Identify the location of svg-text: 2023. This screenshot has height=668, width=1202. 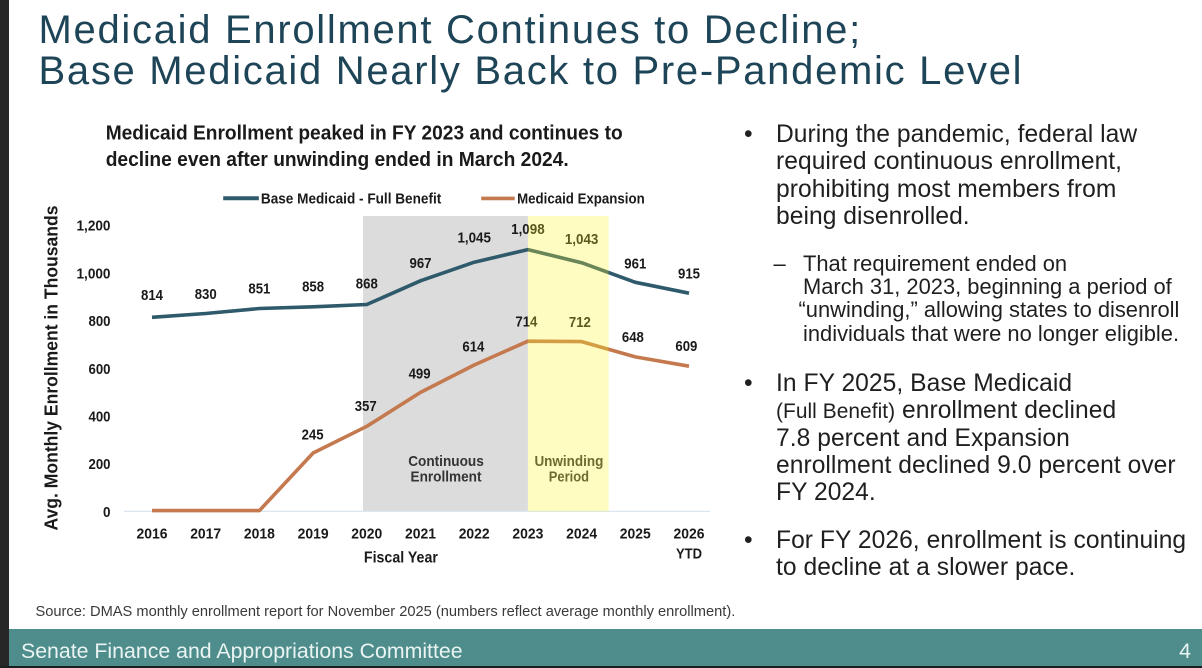
(527, 534).